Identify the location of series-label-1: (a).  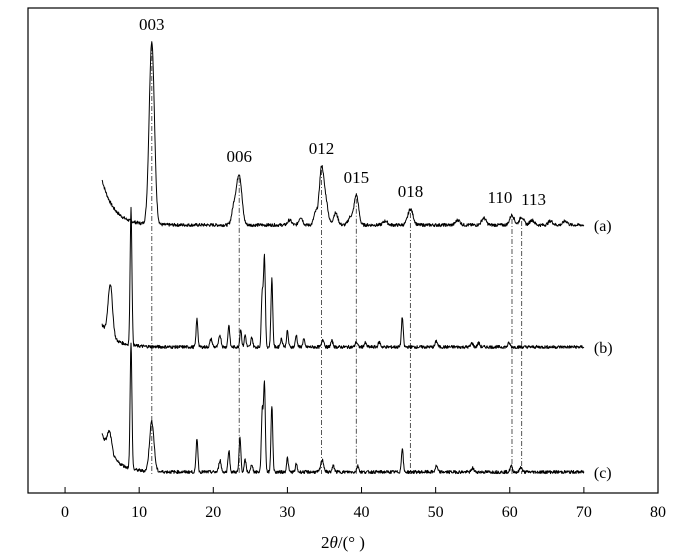
(603, 226).